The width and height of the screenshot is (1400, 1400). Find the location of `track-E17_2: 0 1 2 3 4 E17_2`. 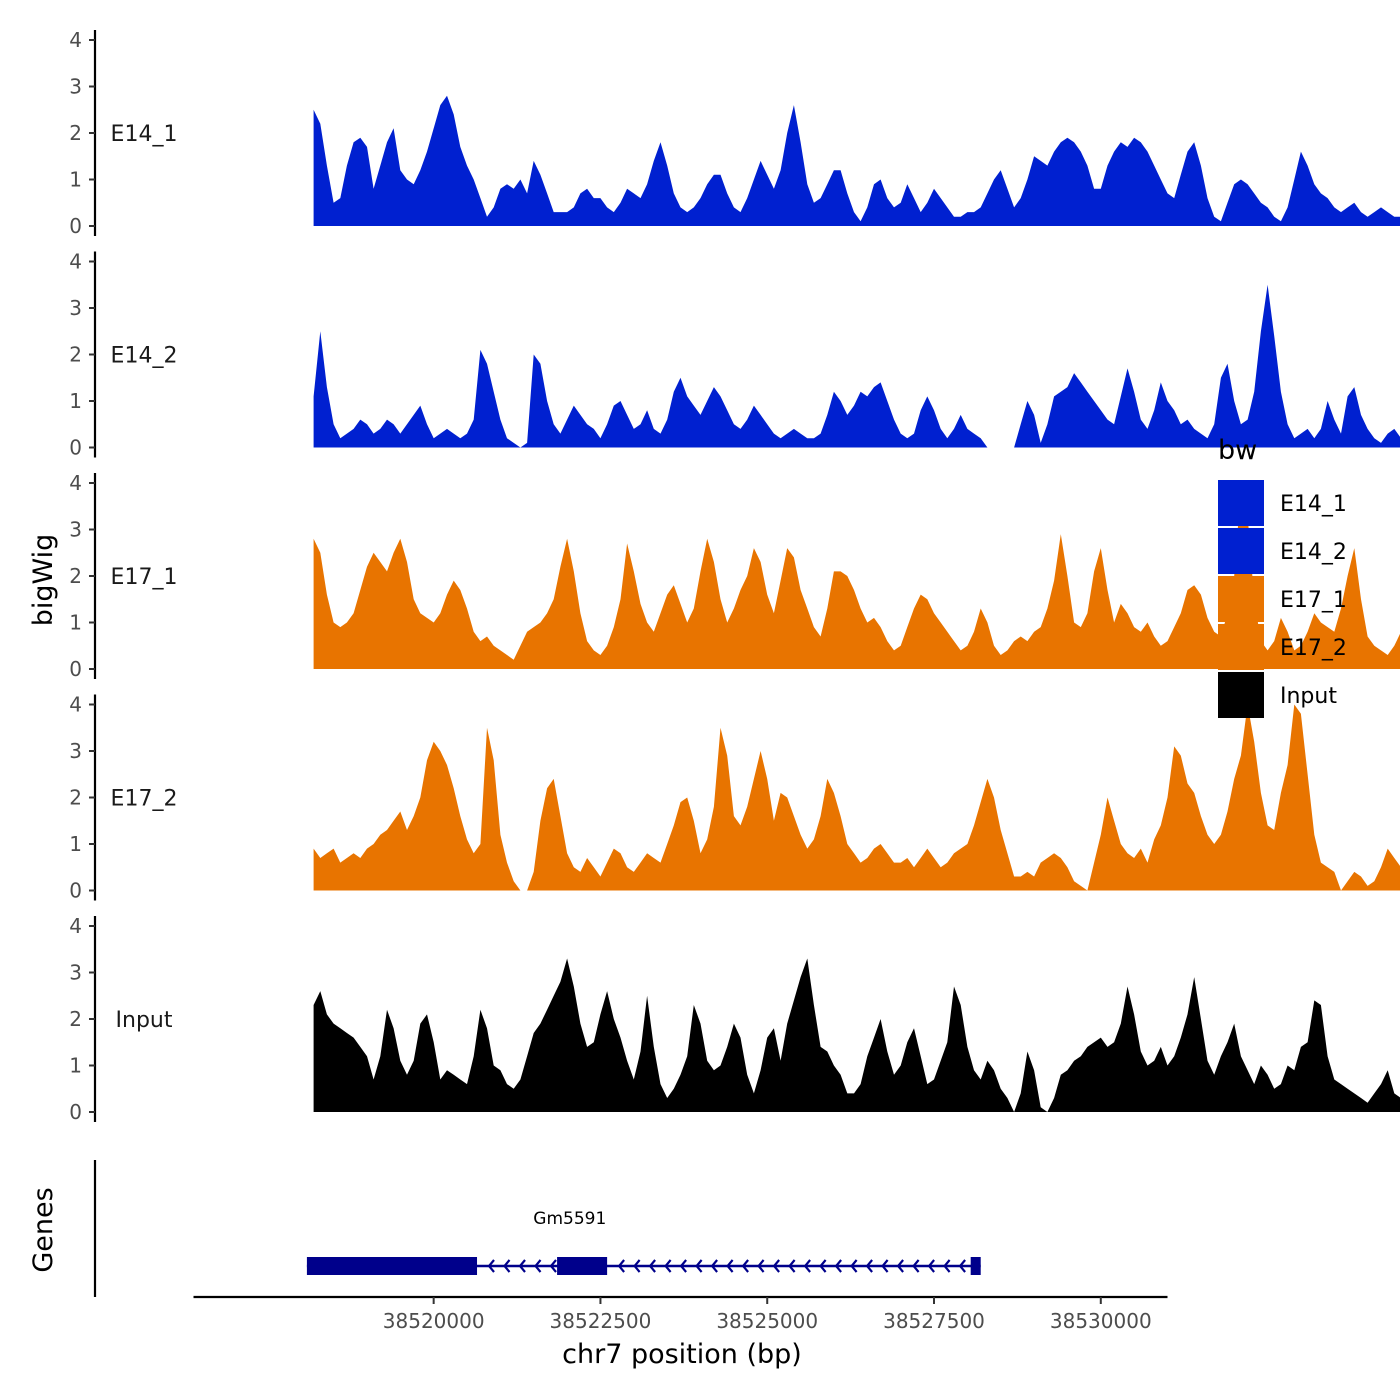

track-E17_2: 0 1 2 3 4 E17_2 is located at coordinates (734, 798).